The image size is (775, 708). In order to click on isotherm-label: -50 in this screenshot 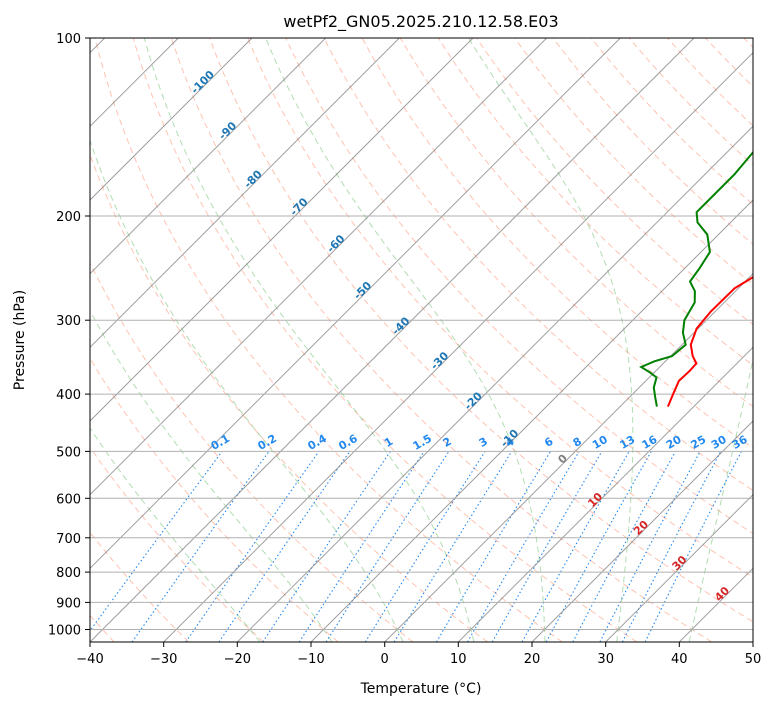, I will do `click(362, 290)`.